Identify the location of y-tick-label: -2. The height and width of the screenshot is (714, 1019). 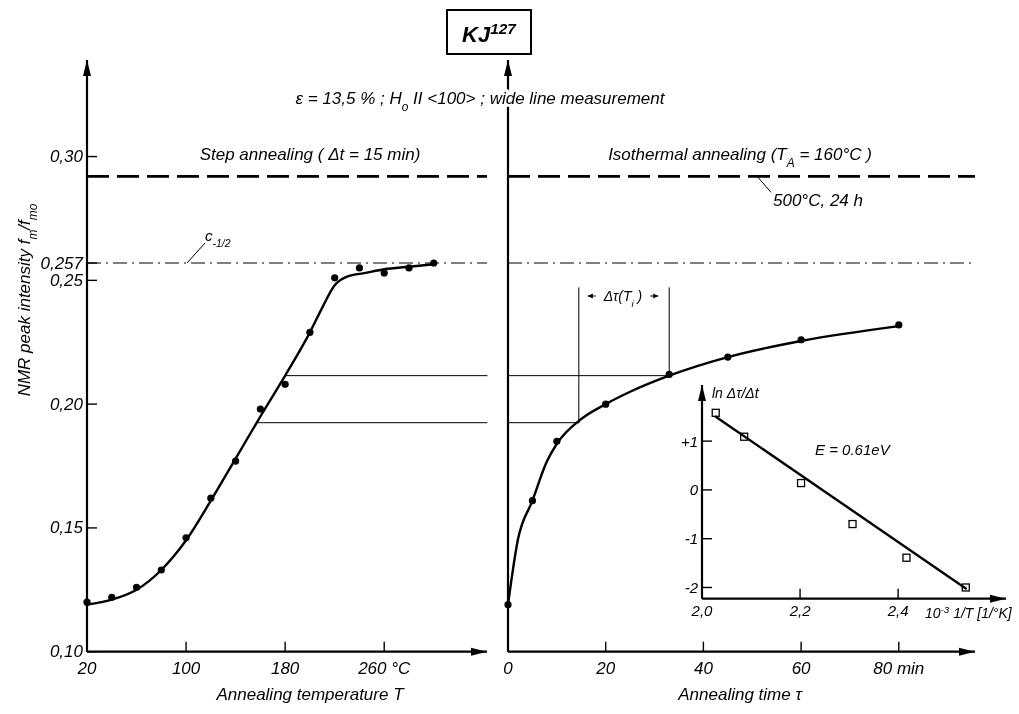
(691, 587).